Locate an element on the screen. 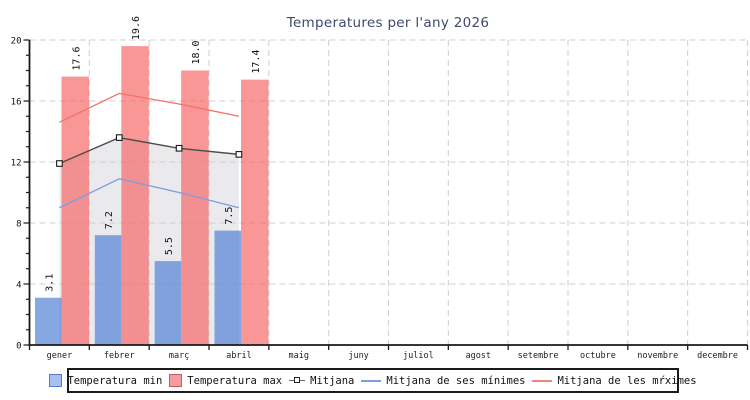 The image size is (750, 400). chart-title: Temperatures per l'any 2026 is located at coordinates (388, 23).